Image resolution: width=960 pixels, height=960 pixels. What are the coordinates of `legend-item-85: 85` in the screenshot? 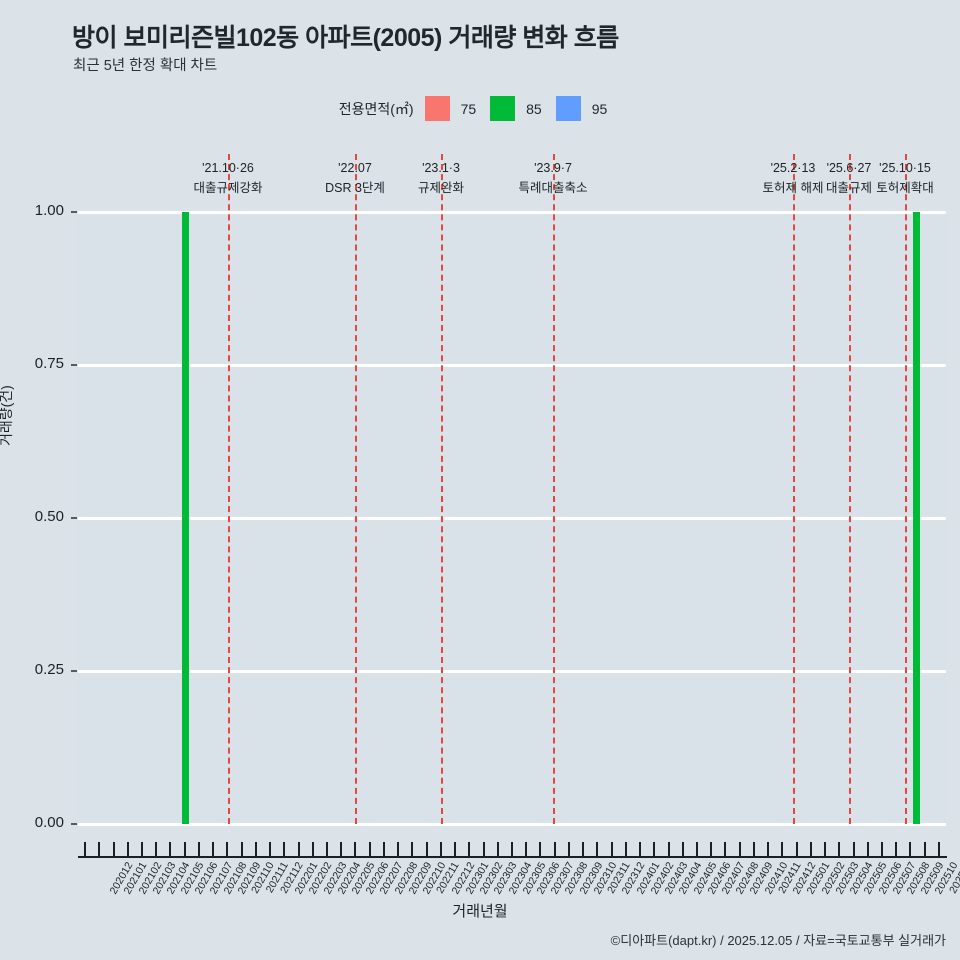 It's located at (516, 108).